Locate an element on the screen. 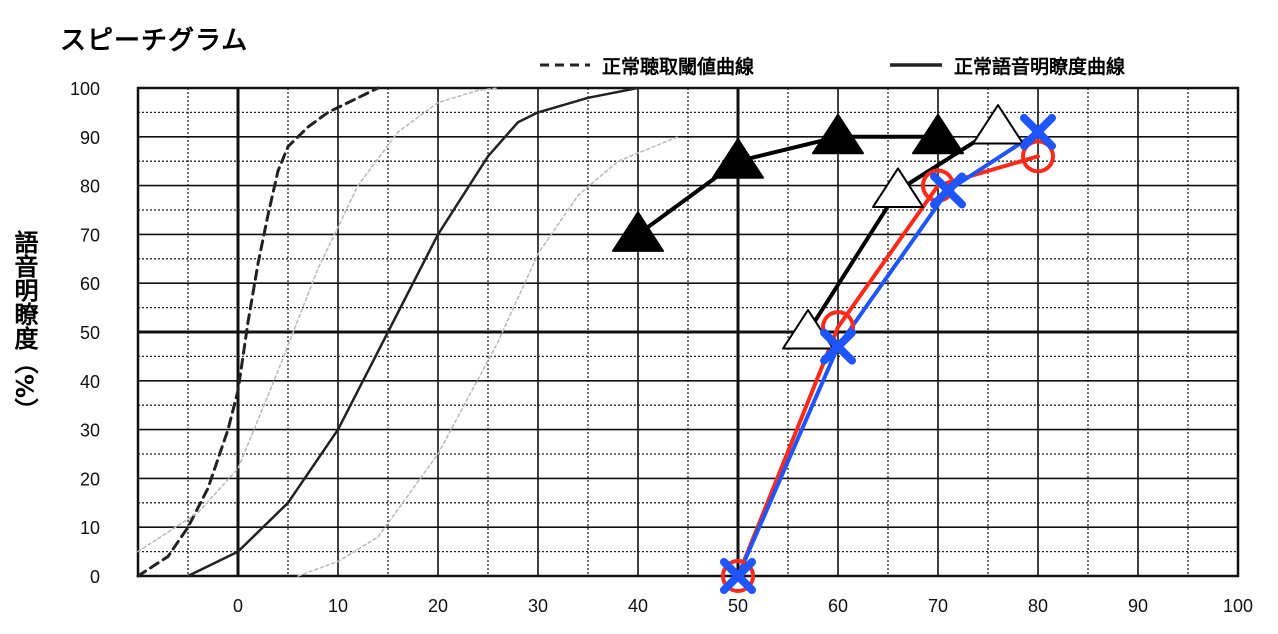 This screenshot has width=1278, height=634. y-tick-label: 50 is located at coordinates (90, 333).